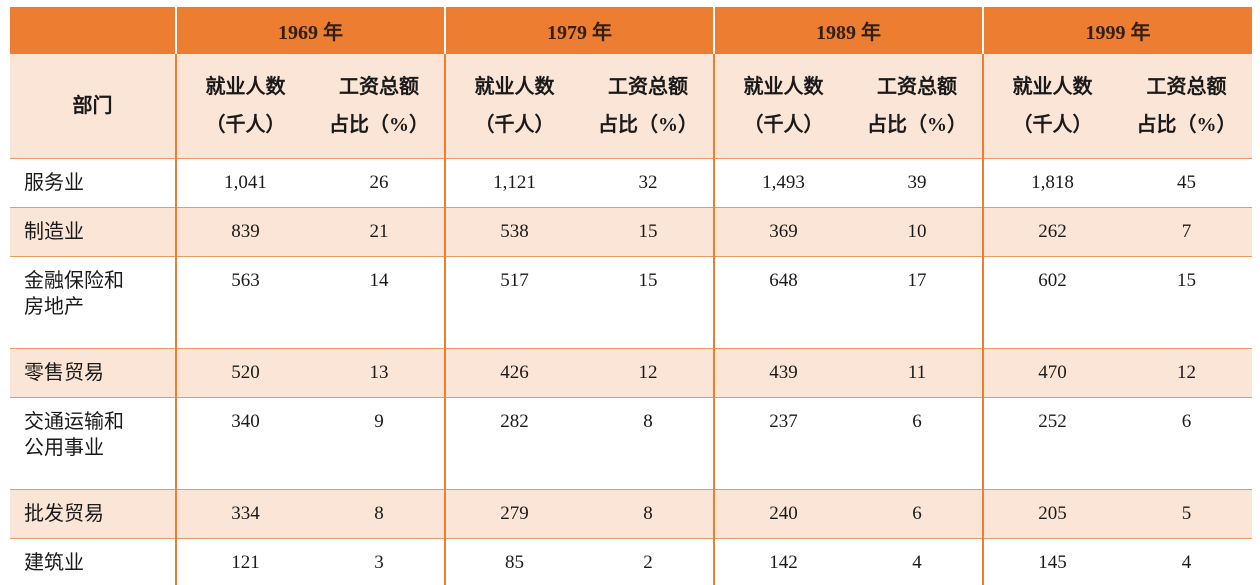 This screenshot has height=585, width=1260. I want to click on value-cell: 3, so click(379, 561).